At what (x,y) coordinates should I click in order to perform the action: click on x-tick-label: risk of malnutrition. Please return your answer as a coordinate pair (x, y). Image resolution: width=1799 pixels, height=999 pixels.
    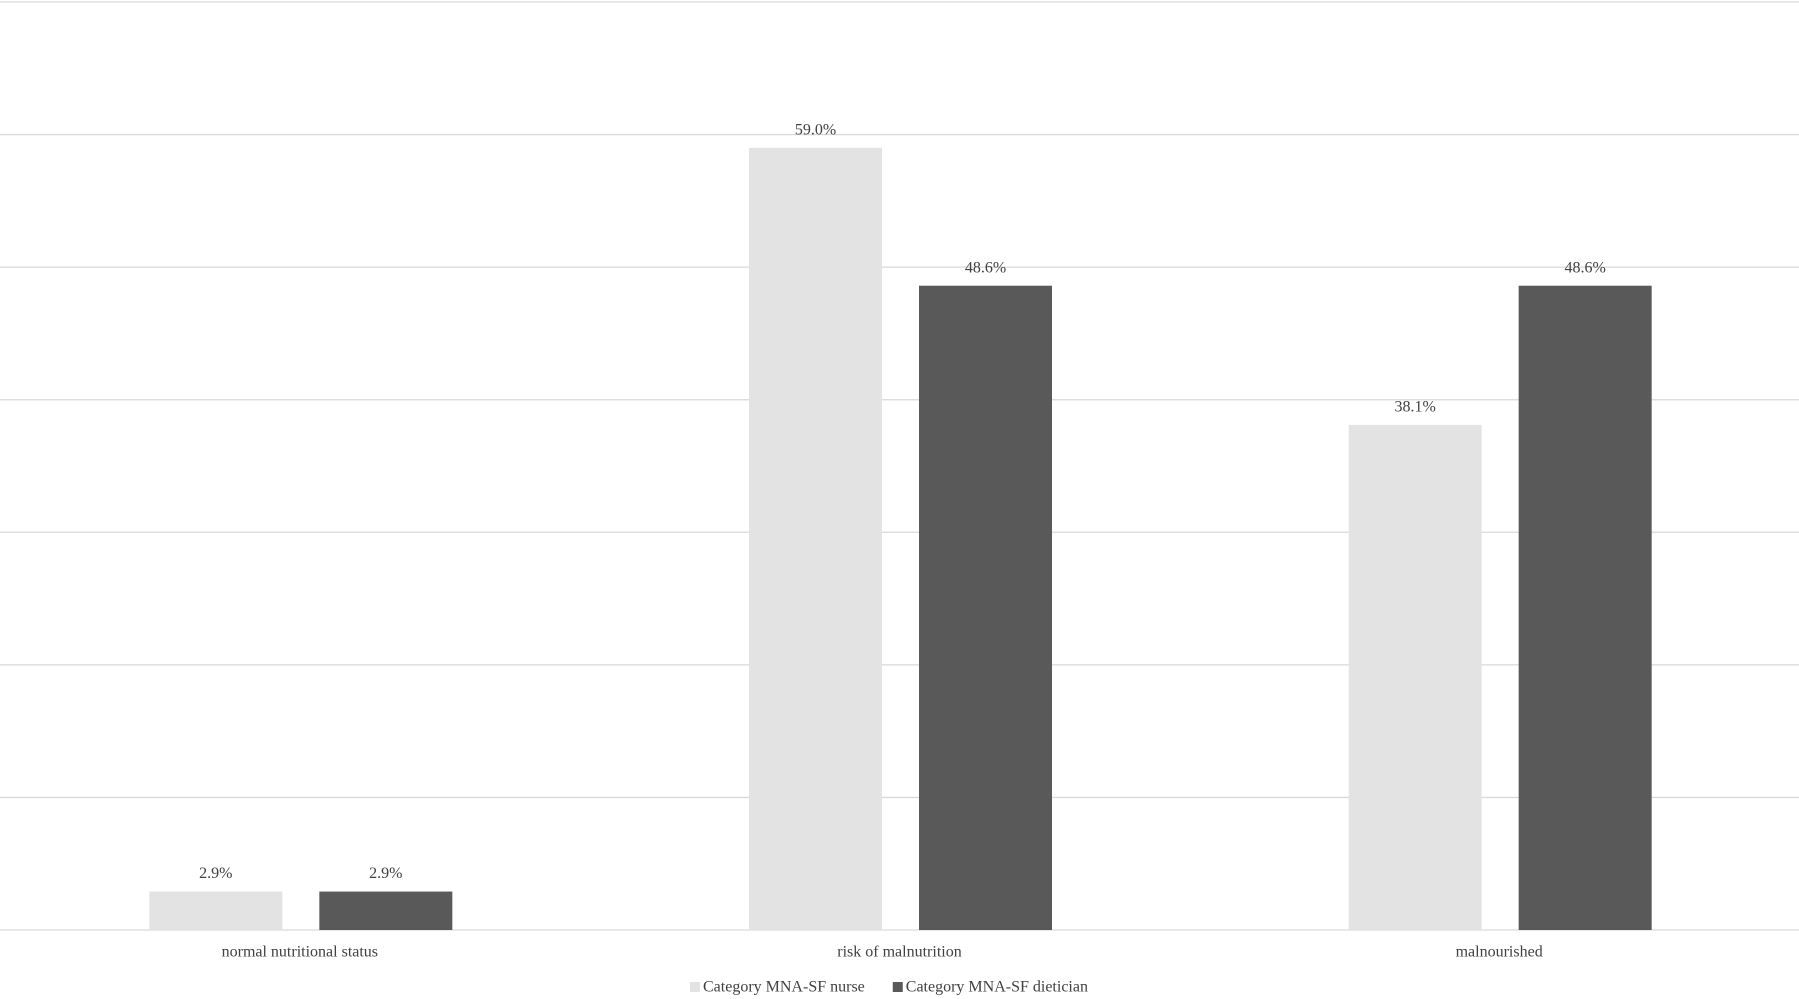
    Looking at the image, I should click on (899, 952).